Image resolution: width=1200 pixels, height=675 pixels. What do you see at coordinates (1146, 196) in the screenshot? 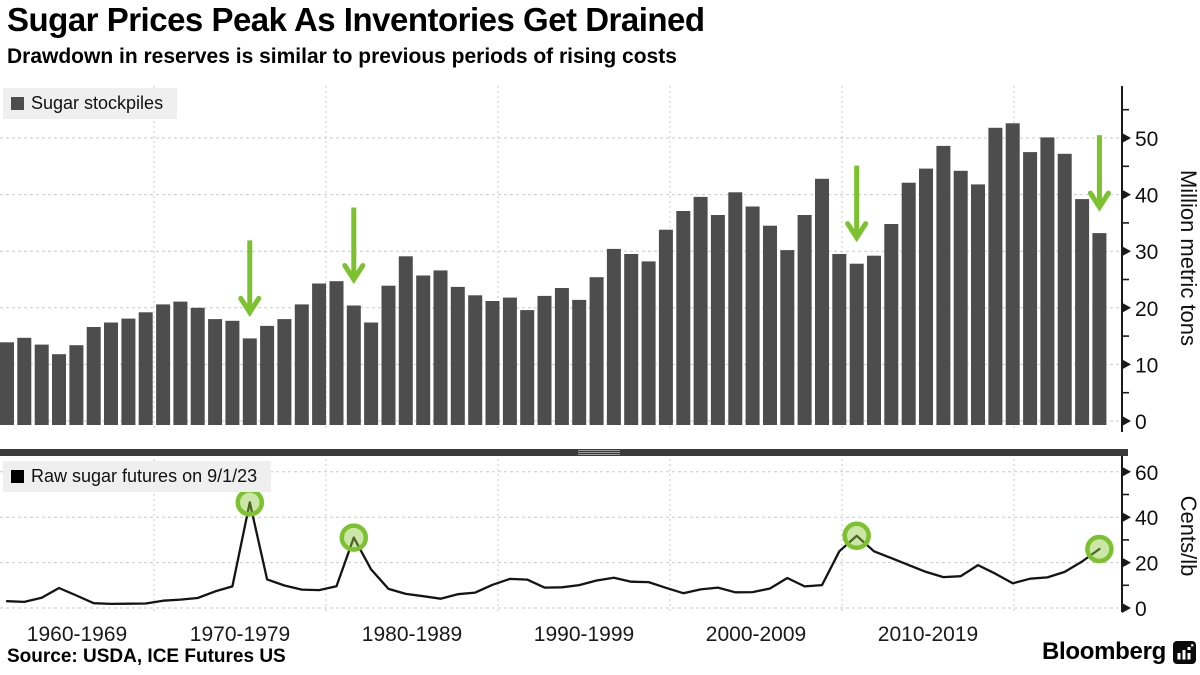
I see `y-tick-label: 40` at bounding box center [1146, 196].